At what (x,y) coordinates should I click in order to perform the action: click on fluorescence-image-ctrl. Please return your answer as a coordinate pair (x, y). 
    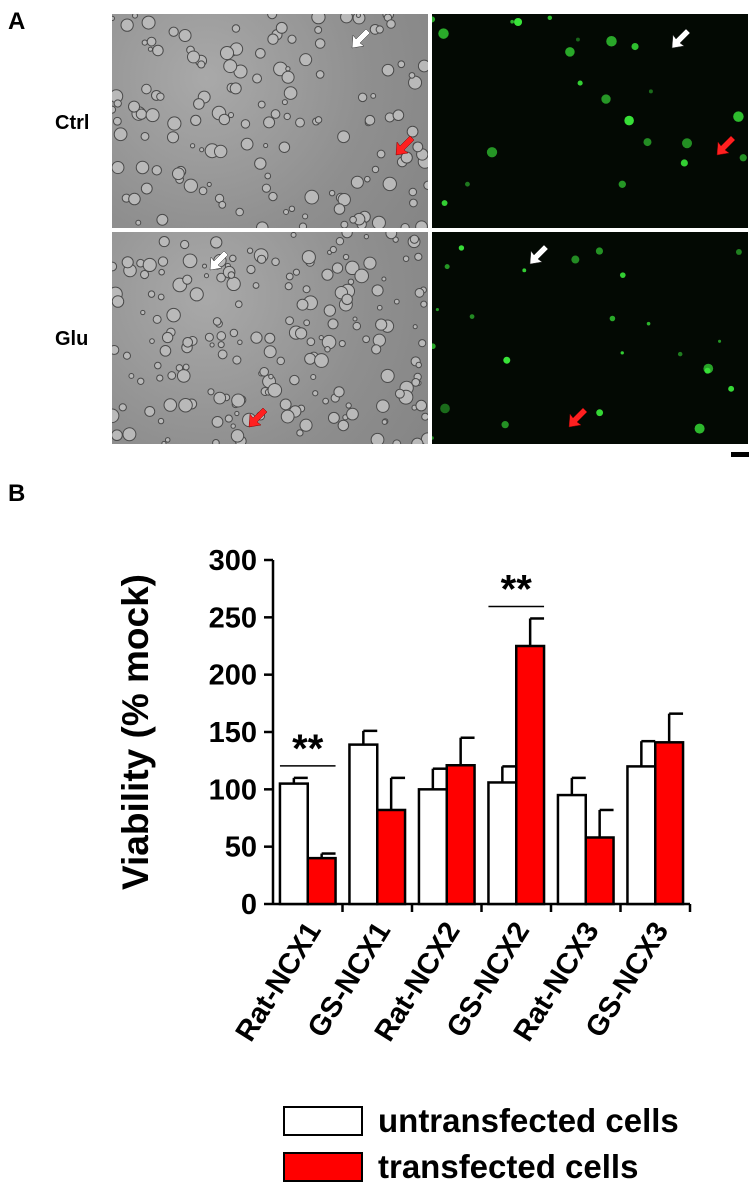
    Looking at the image, I should click on (590, 121).